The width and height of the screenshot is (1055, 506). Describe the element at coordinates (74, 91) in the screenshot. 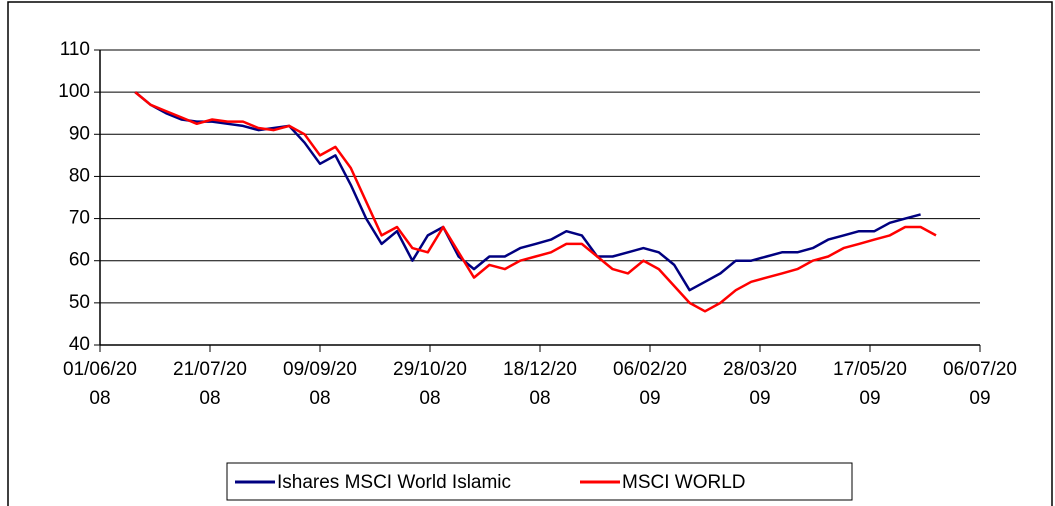

I see `y-tick-label: 100` at that location.